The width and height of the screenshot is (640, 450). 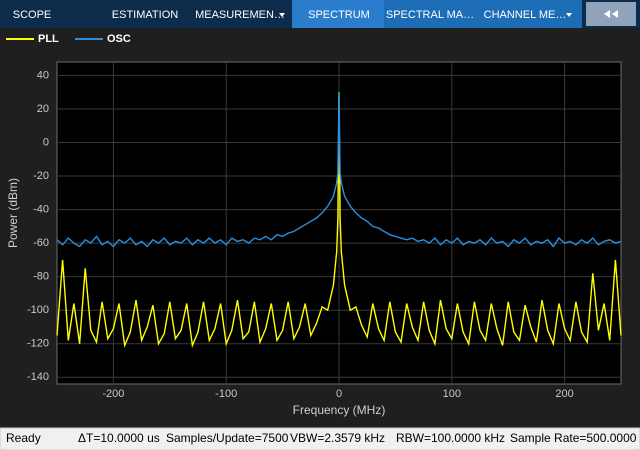 I want to click on collapse-icon, so click(x=611, y=14).